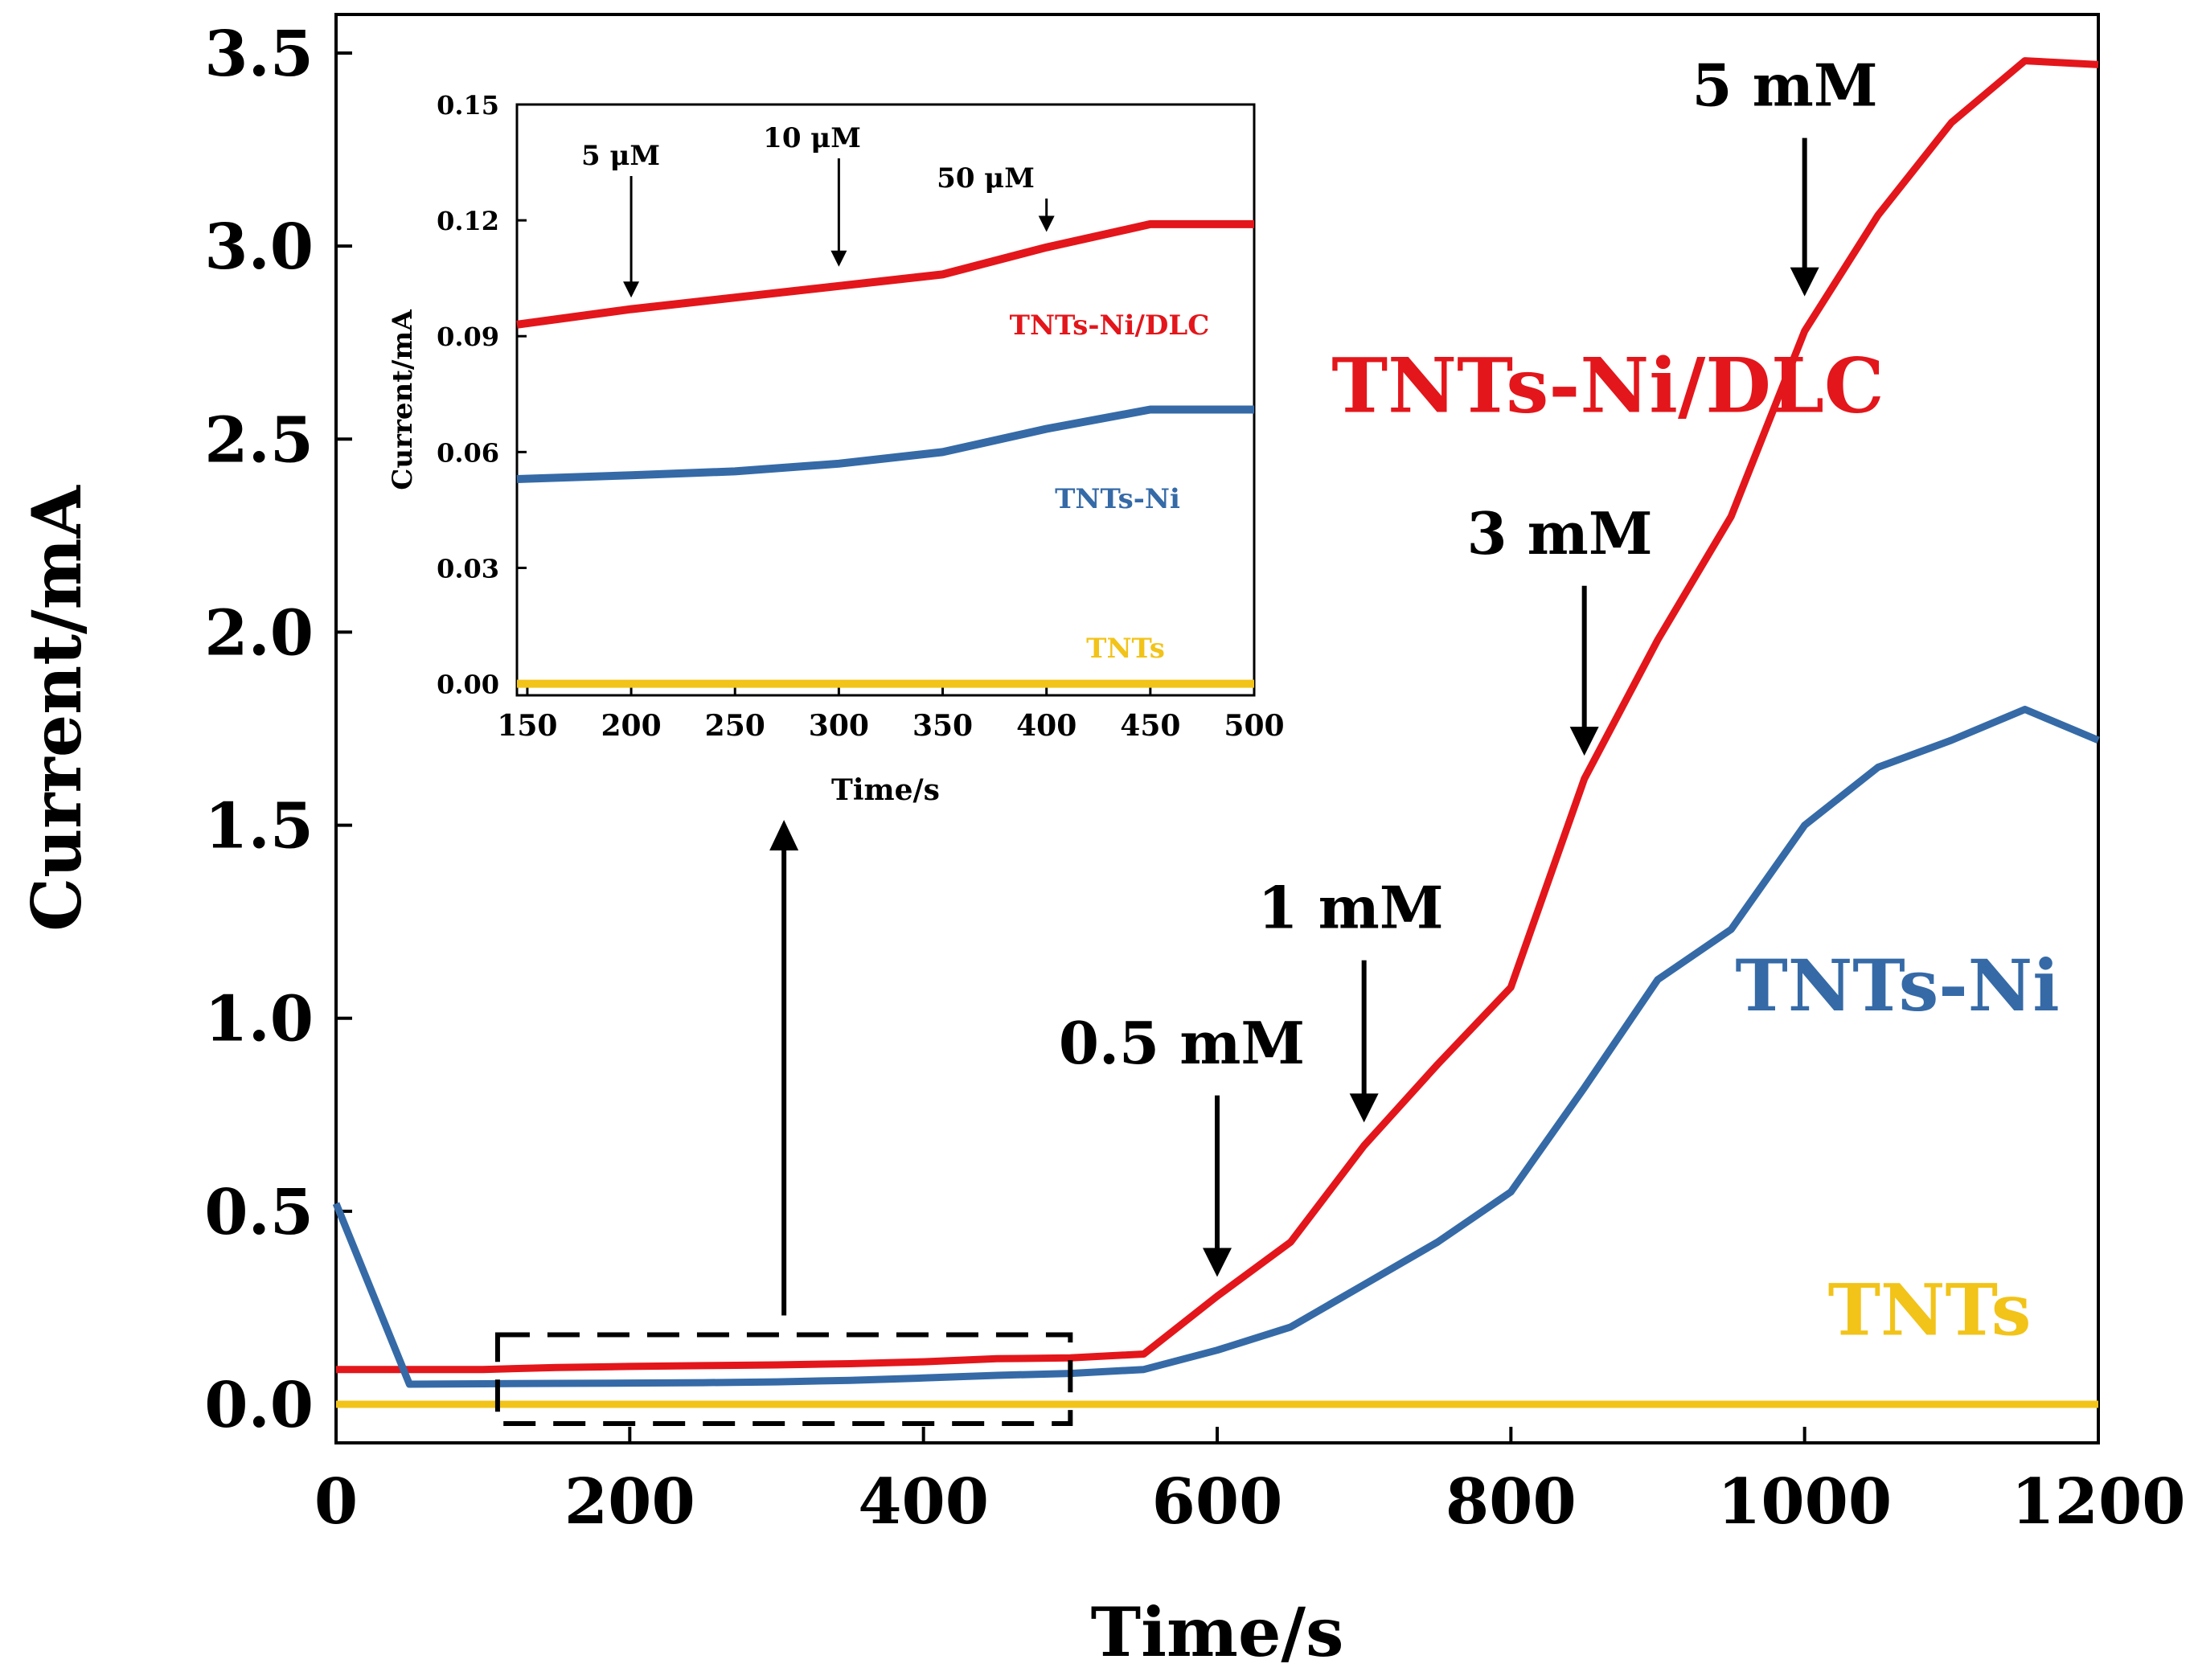 The height and width of the screenshot is (1680, 2194). What do you see at coordinates (468, 337) in the screenshot?
I see `inset-y-tick-label: 0.09` at bounding box center [468, 337].